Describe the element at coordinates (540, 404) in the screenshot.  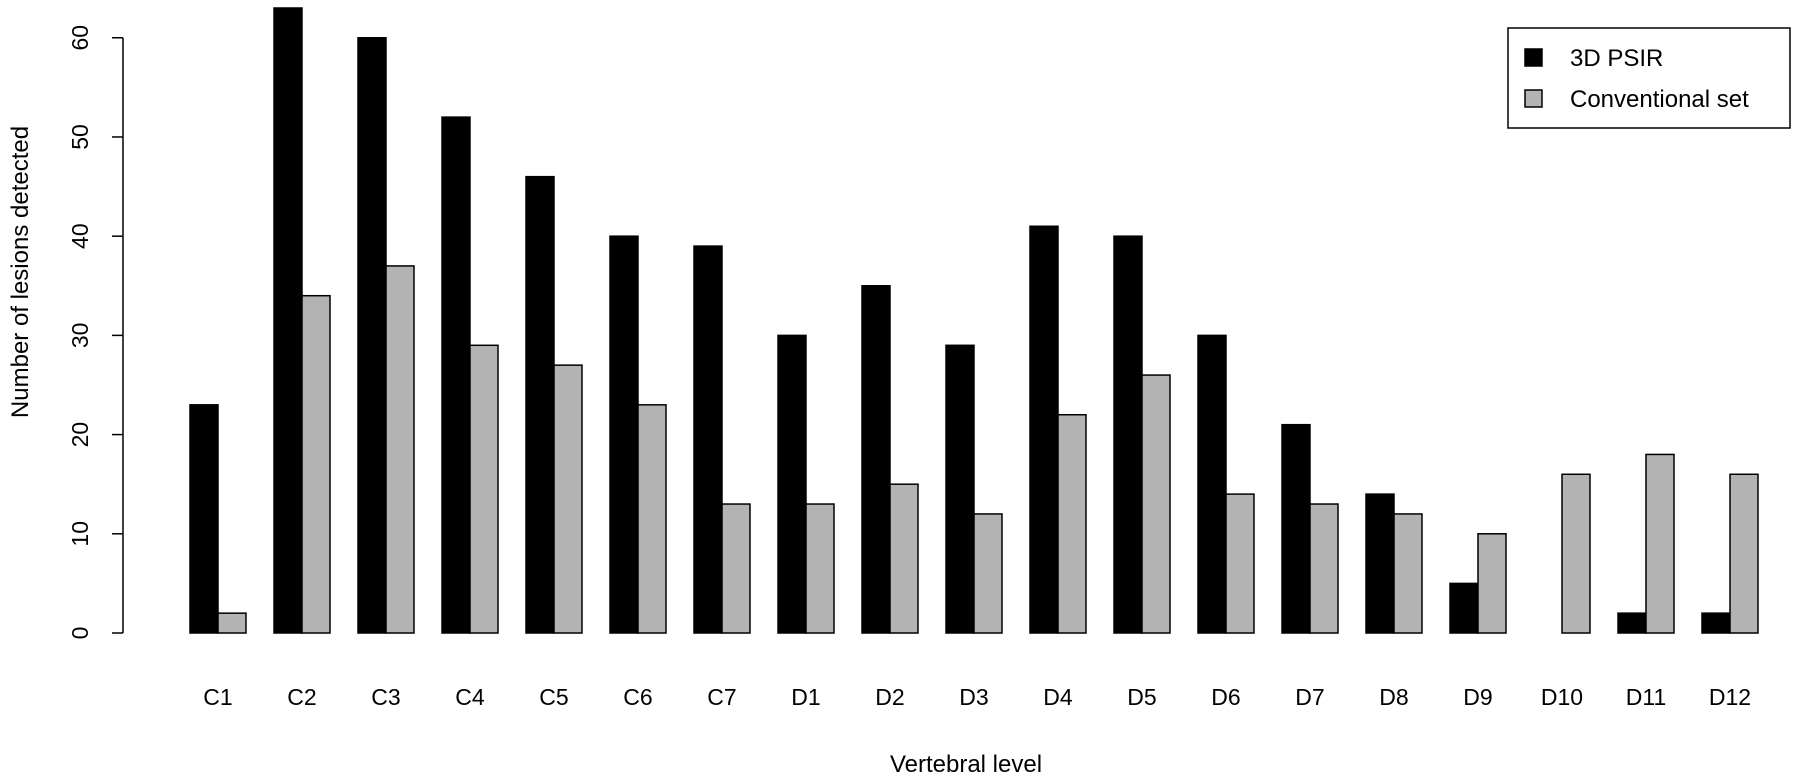
I see `bar-3d-psir-c5` at that location.